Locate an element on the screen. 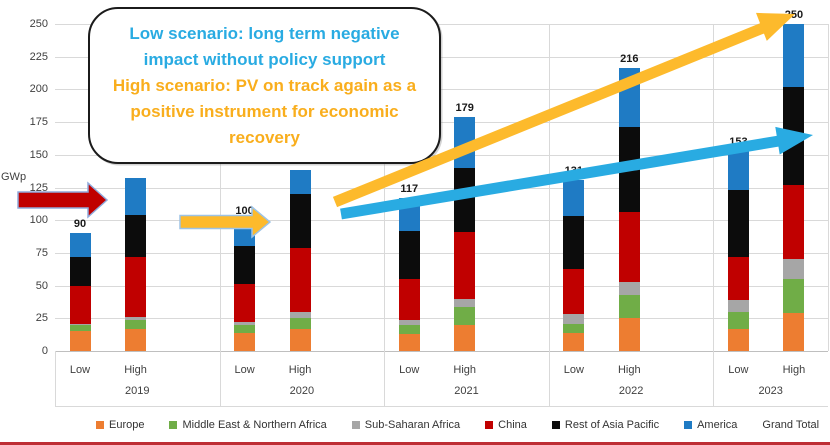 The image size is (830, 445). bar-segment-2023-high-america is located at coordinates (794, 55).